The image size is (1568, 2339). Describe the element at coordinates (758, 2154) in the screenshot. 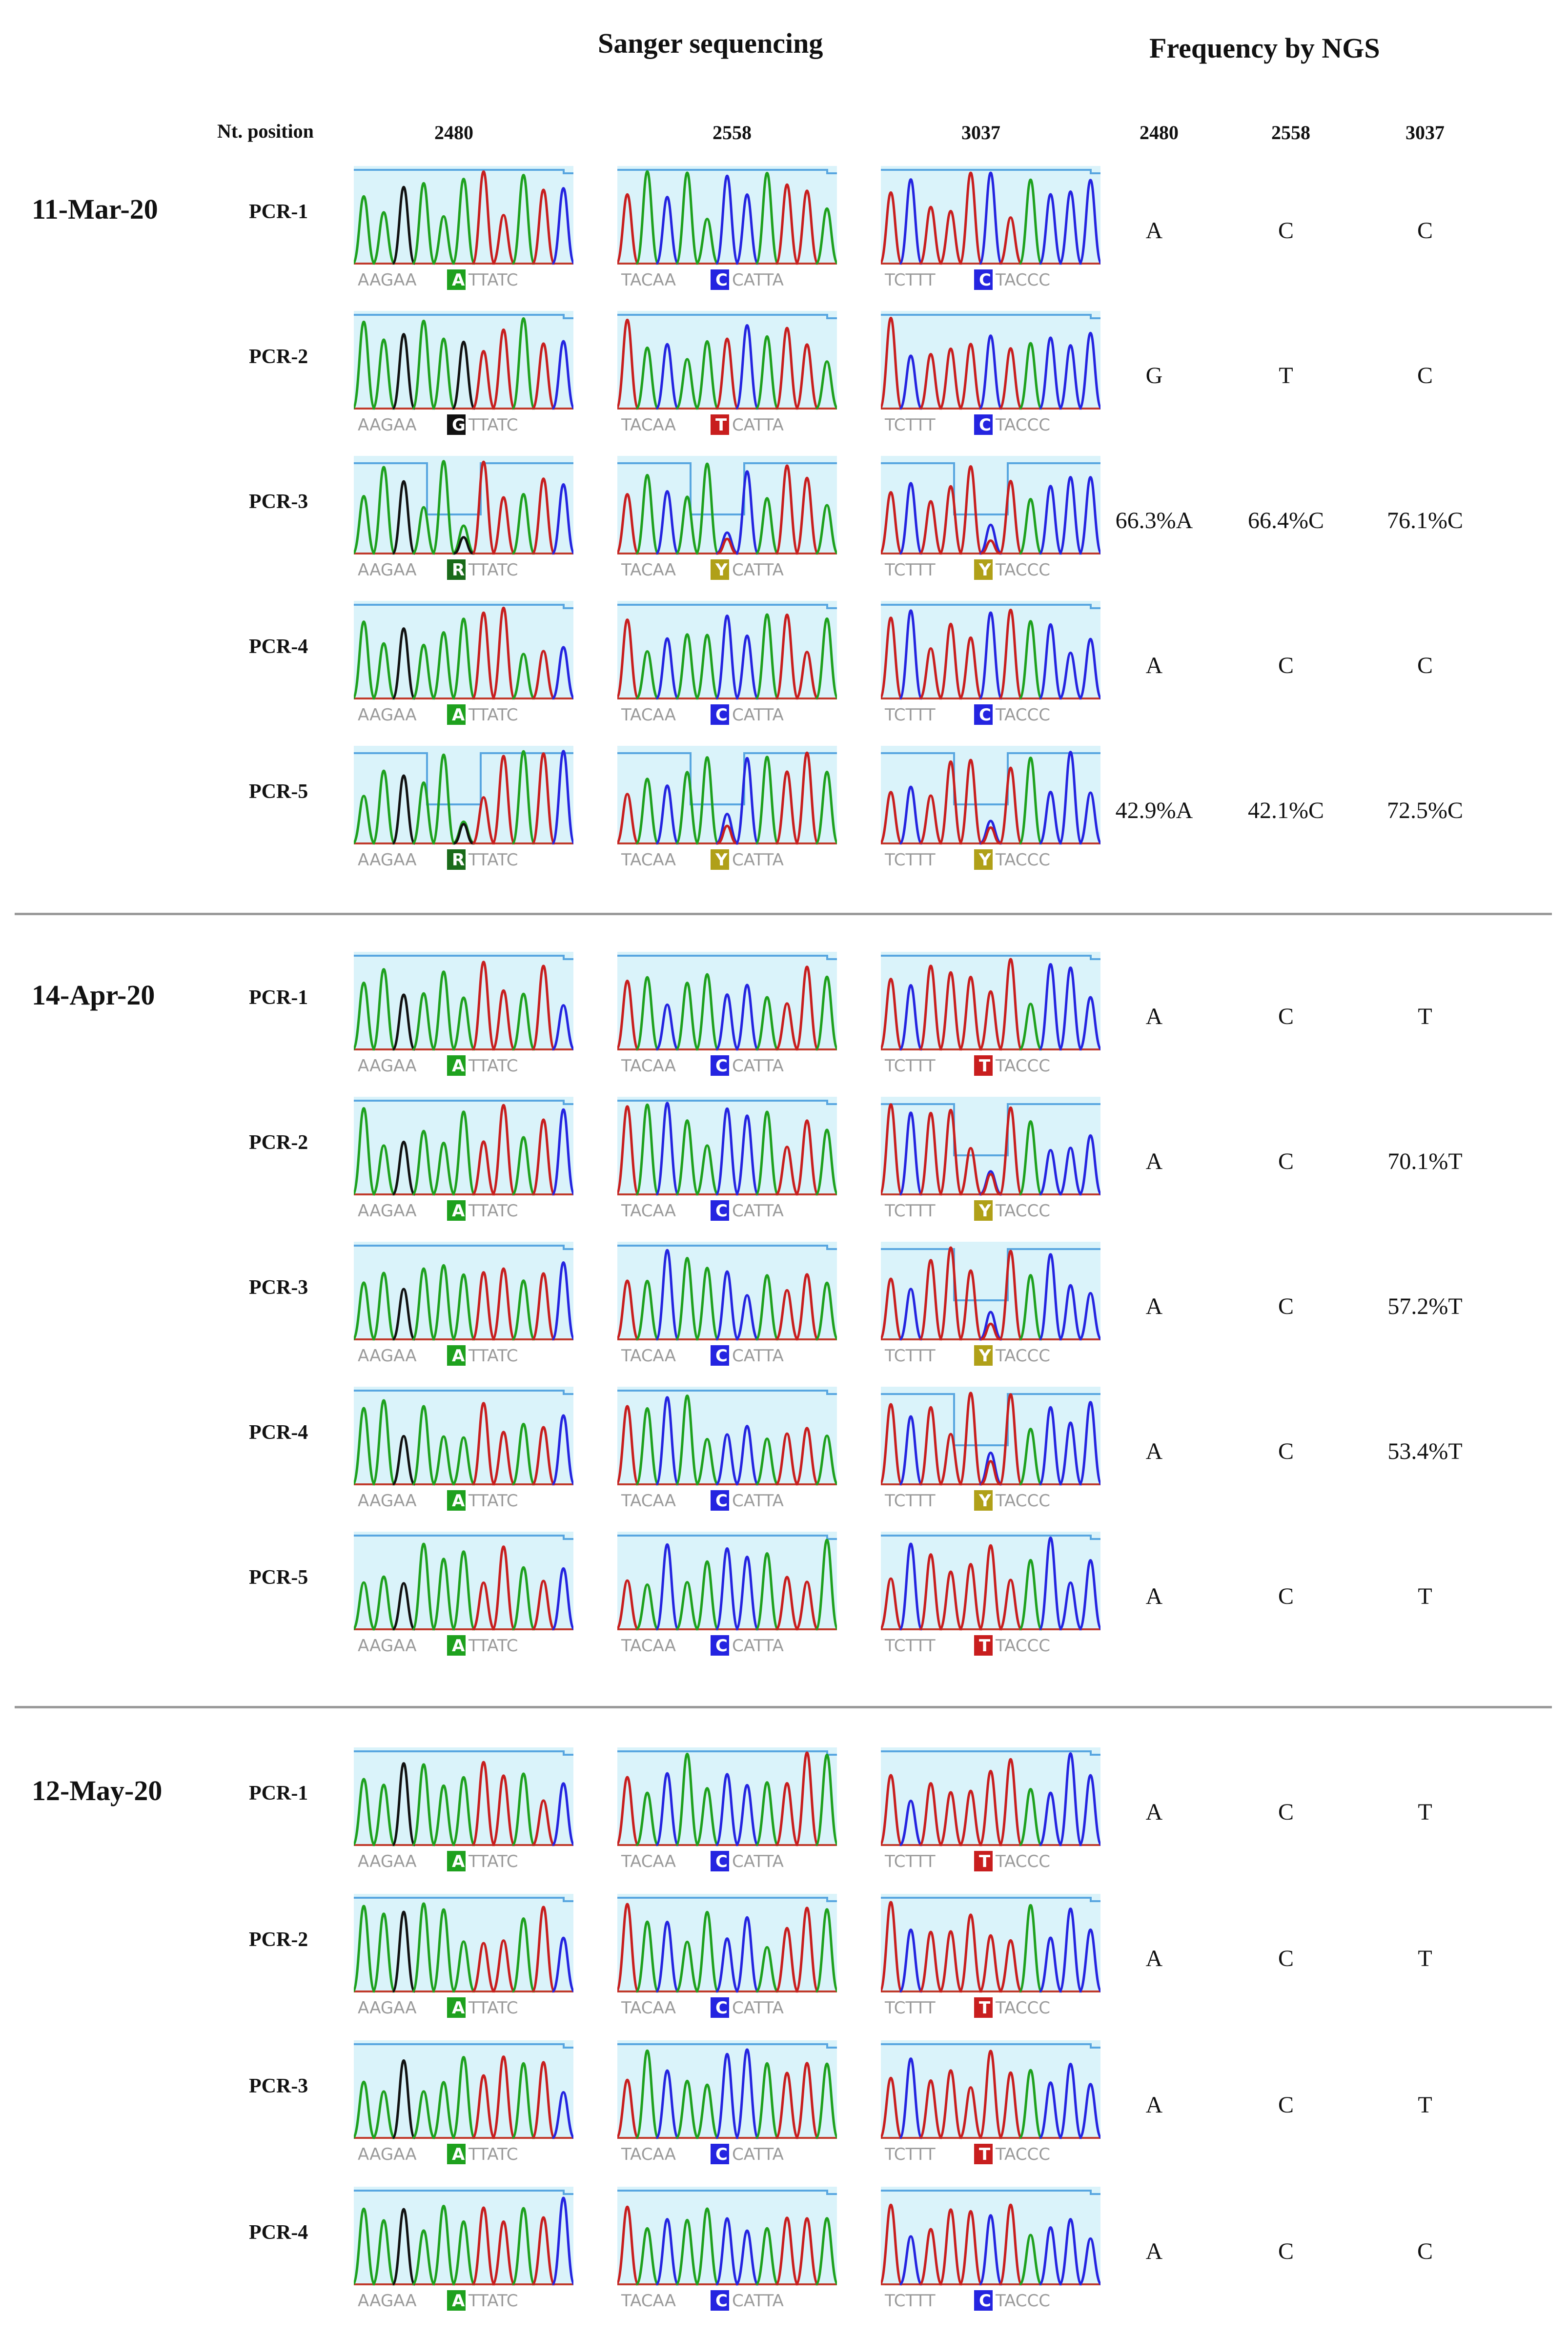

I see `sequence-suffix: CATTA` at that location.